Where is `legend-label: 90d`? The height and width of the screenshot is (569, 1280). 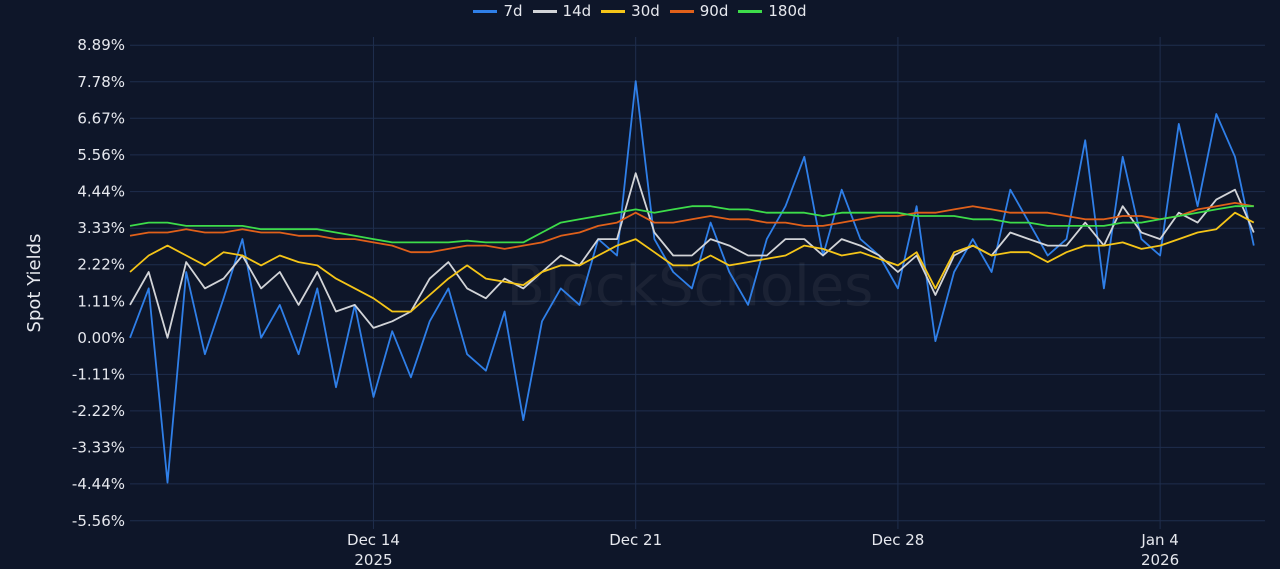
legend-label: 90d is located at coordinates (714, 11).